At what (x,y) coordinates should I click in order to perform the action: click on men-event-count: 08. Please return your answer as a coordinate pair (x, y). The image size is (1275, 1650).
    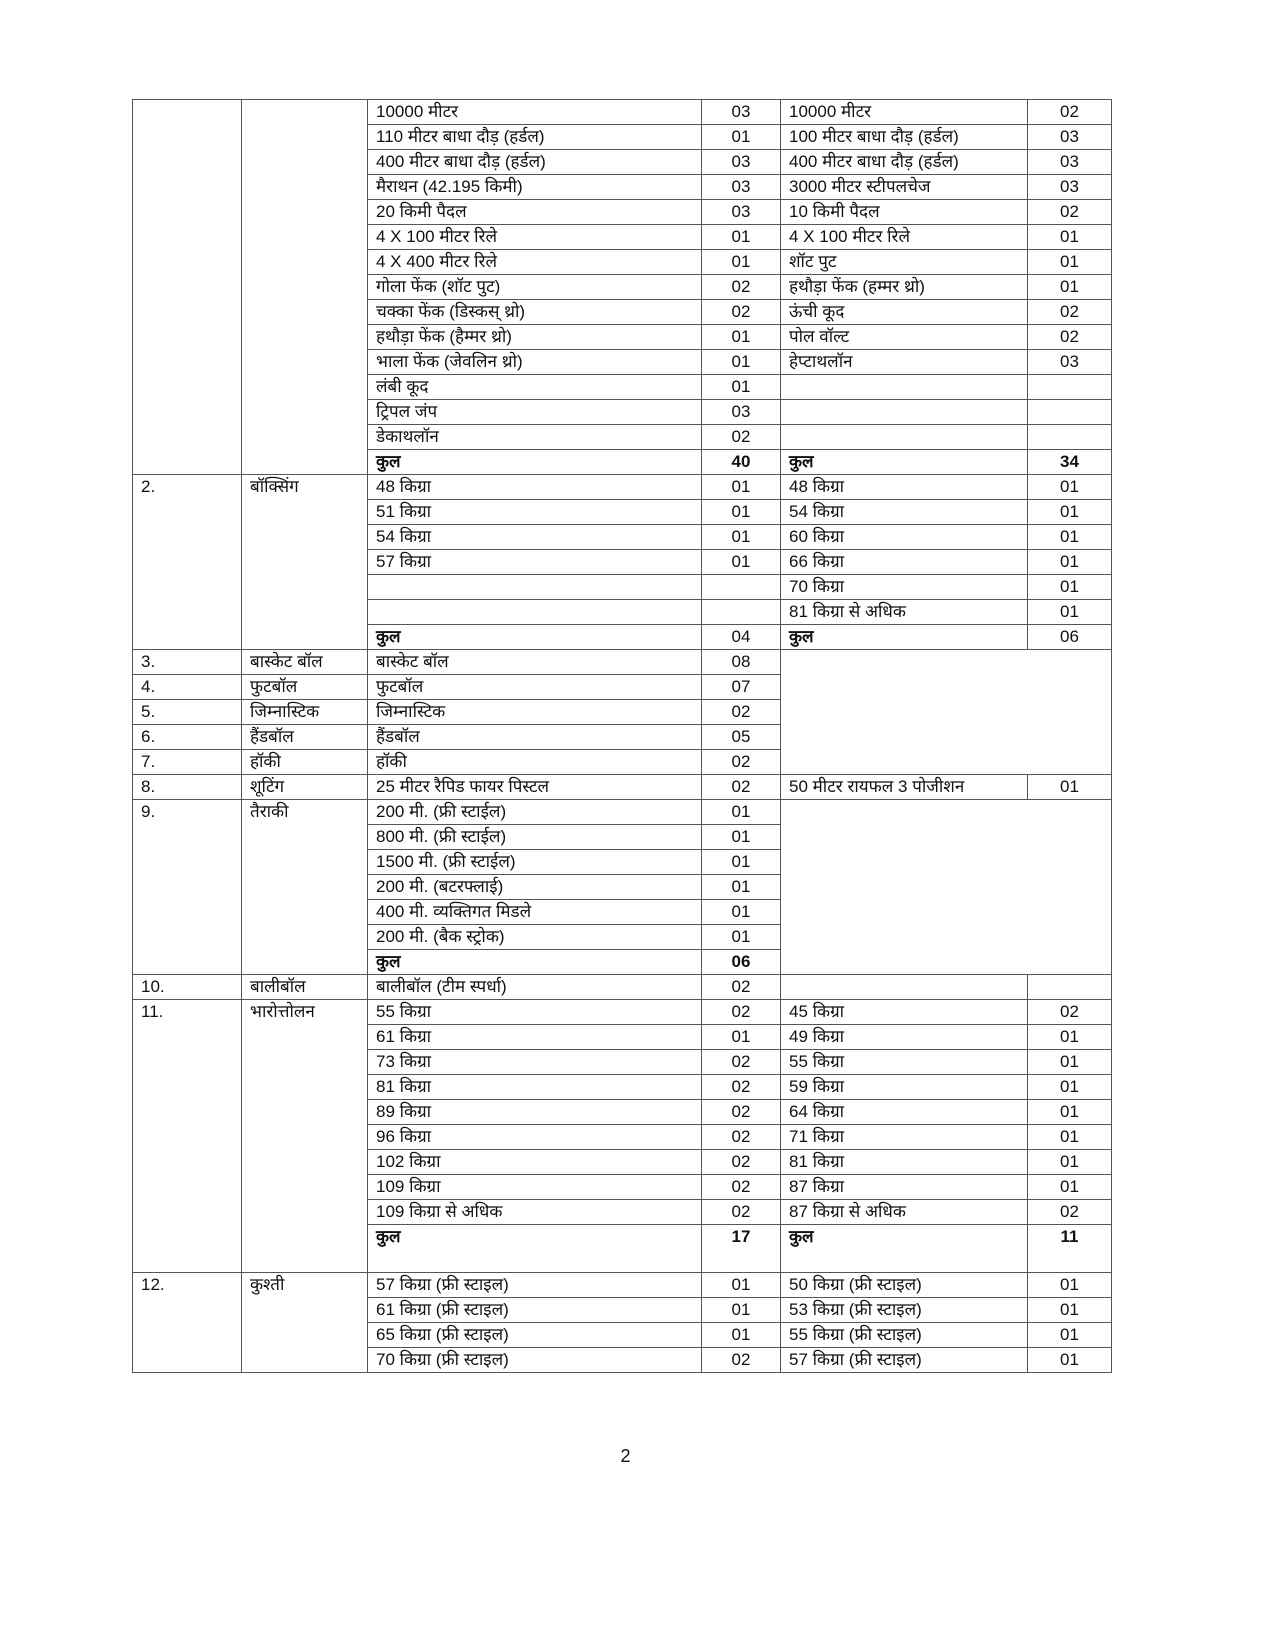
    Looking at the image, I should click on (741, 662).